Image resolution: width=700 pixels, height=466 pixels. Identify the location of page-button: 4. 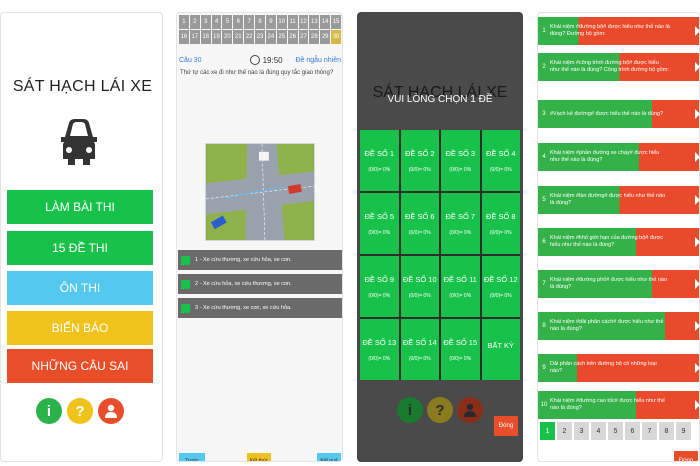
(598, 431).